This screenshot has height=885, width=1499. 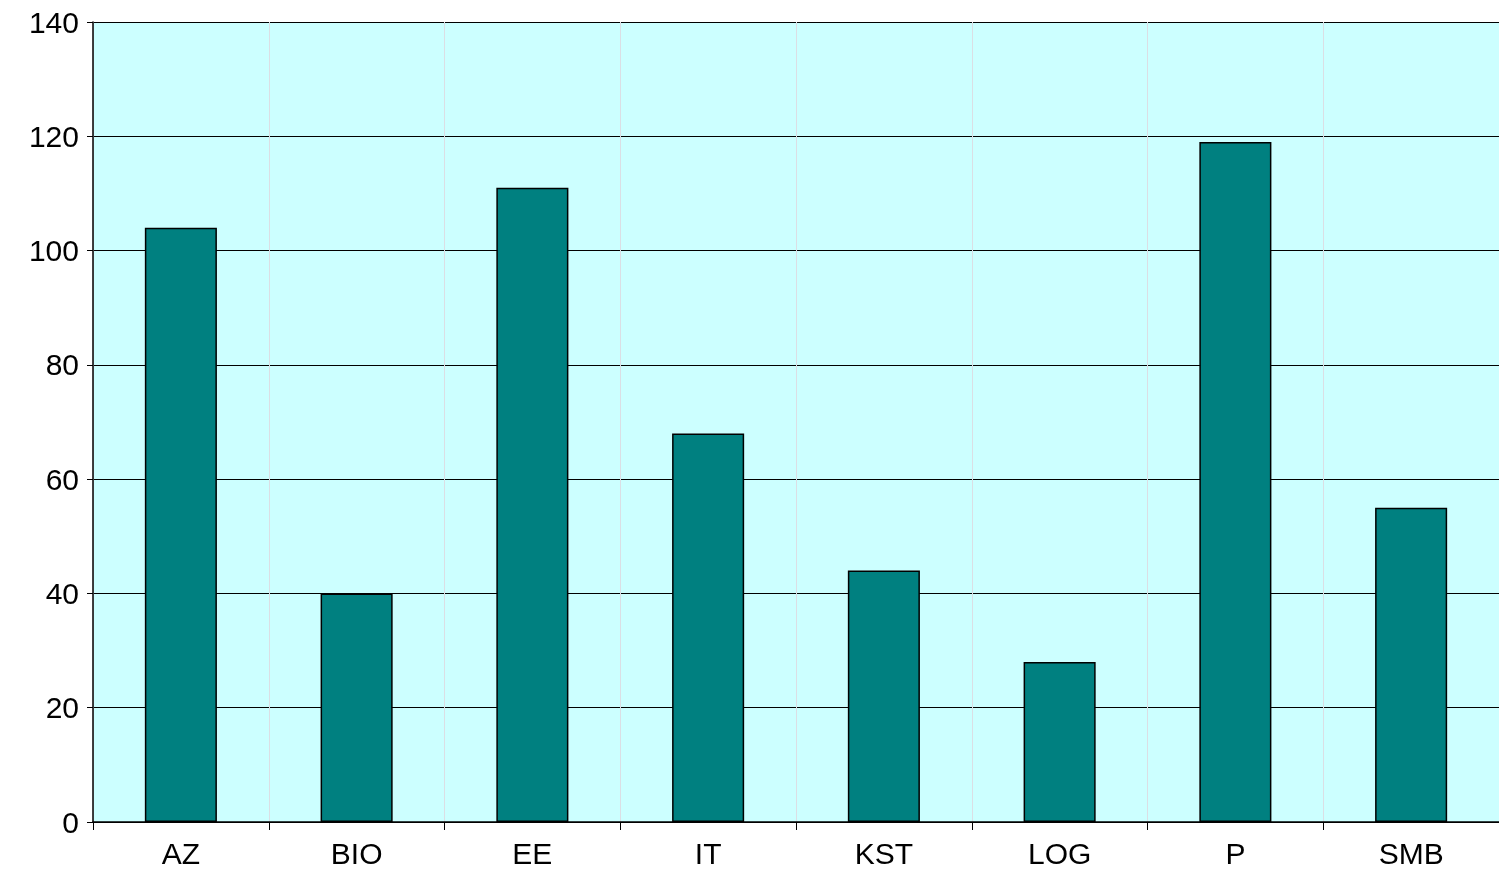 What do you see at coordinates (62, 479) in the screenshot?
I see `y-tick-label: 60` at bounding box center [62, 479].